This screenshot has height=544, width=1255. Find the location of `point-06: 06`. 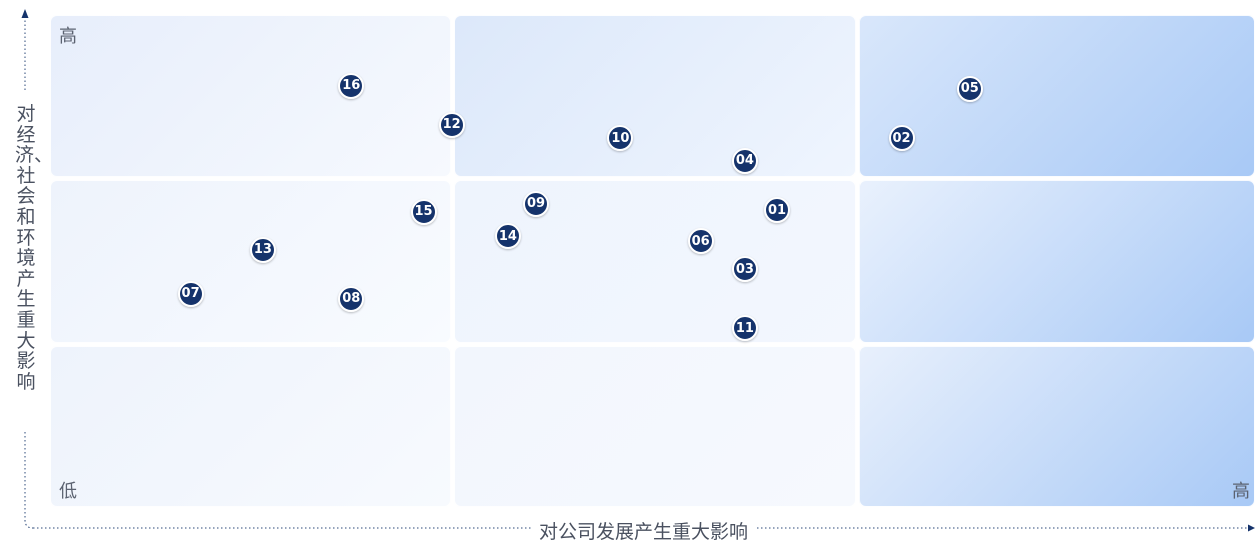

point-06: 06 is located at coordinates (700, 241).